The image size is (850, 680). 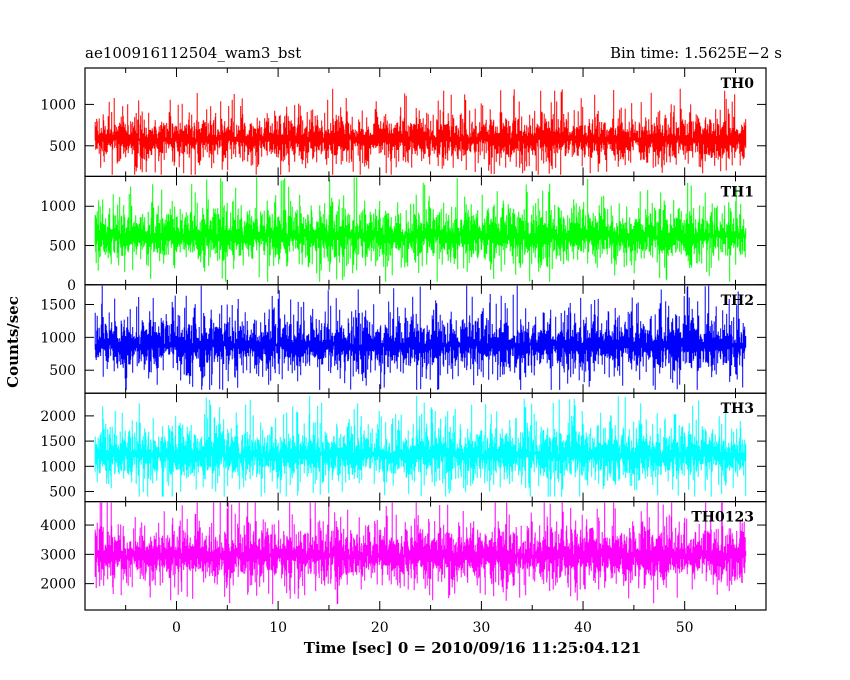 I want to click on x-tick-label: 30, so click(x=481, y=628).